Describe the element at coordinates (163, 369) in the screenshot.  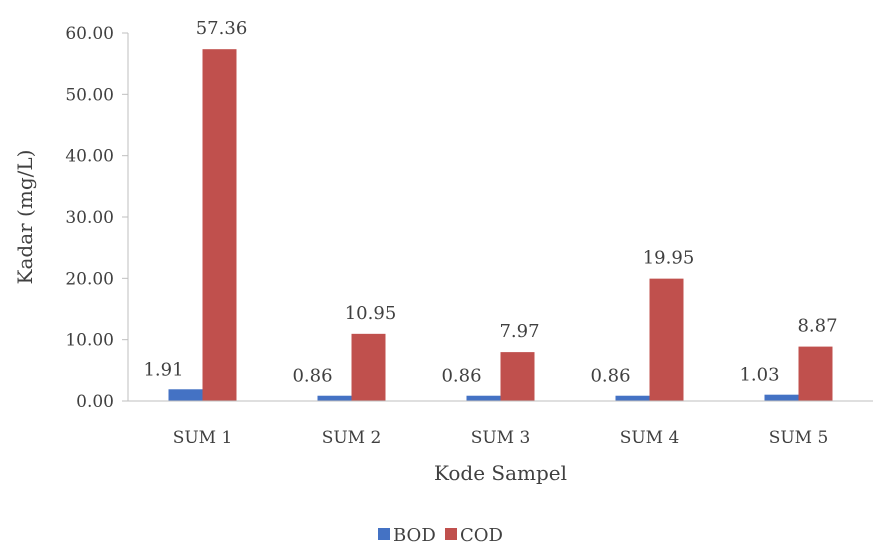
I see `data-label: 1.91` at that location.